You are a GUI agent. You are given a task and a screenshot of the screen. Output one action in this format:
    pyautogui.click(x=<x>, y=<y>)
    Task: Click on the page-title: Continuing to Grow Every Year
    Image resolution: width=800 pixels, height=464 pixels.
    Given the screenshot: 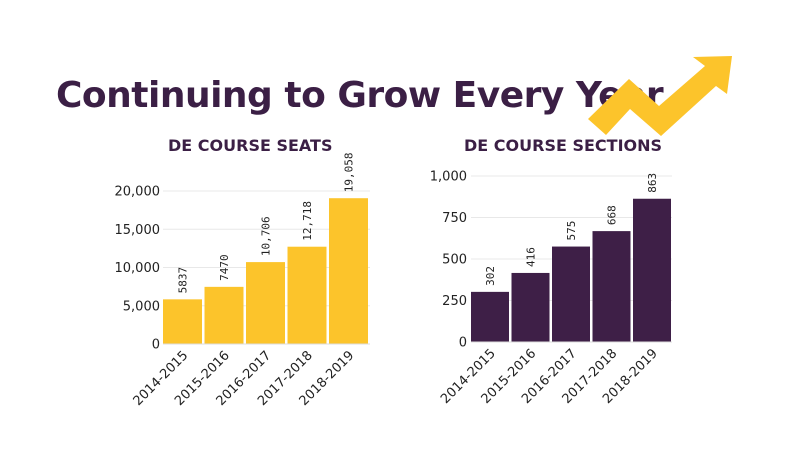 What is the action you would take?
    pyautogui.click(x=360, y=95)
    